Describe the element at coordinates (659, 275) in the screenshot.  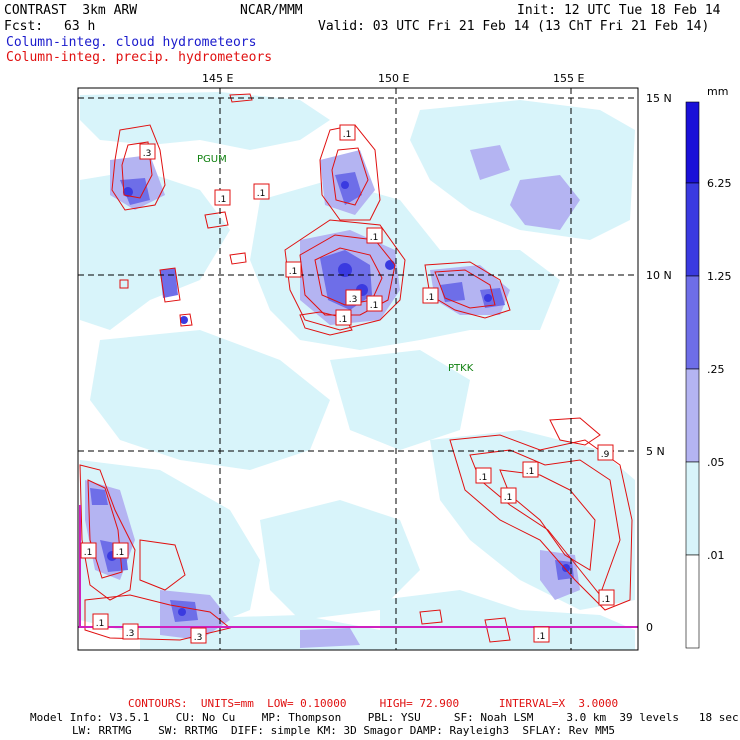
I see `lat-label-10n: 10 N` at that location.